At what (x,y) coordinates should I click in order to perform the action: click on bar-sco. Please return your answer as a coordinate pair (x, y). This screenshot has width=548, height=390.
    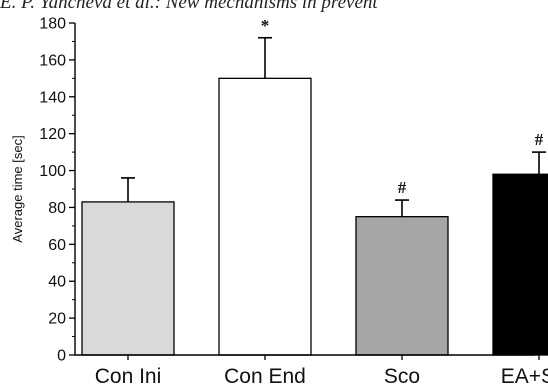
    Looking at the image, I should click on (402, 286).